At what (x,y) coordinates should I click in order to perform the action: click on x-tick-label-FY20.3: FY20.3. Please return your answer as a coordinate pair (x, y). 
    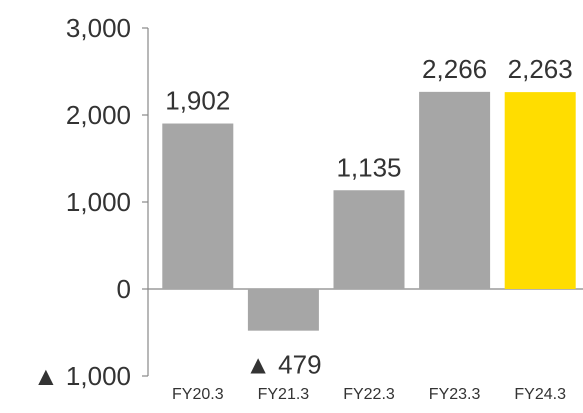
    Looking at the image, I should click on (198, 394).